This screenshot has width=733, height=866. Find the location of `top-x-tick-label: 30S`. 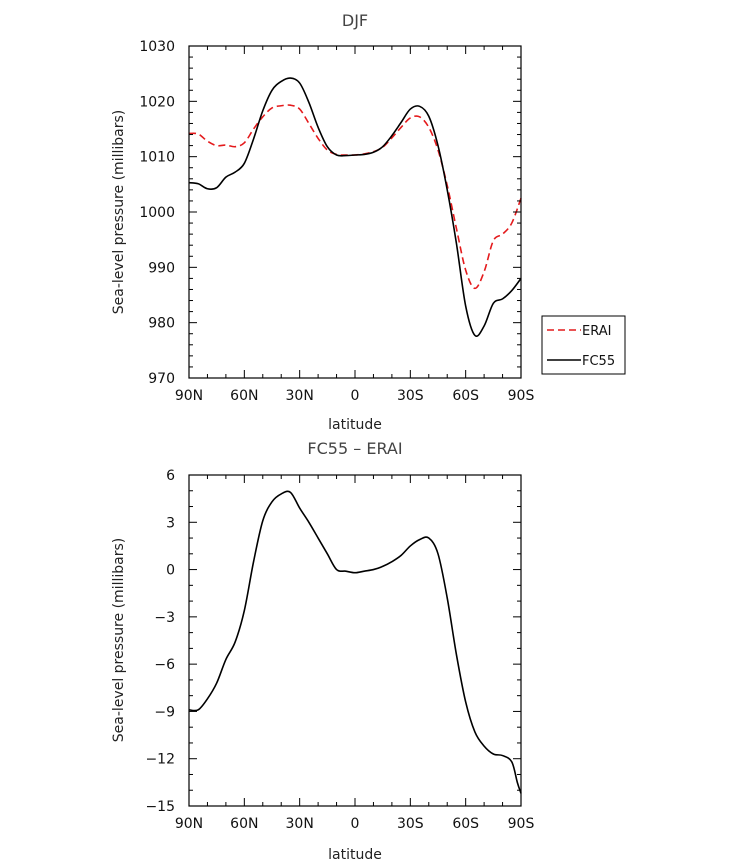

top-x-tick-label: 30S is located at coordinates (410, 396).